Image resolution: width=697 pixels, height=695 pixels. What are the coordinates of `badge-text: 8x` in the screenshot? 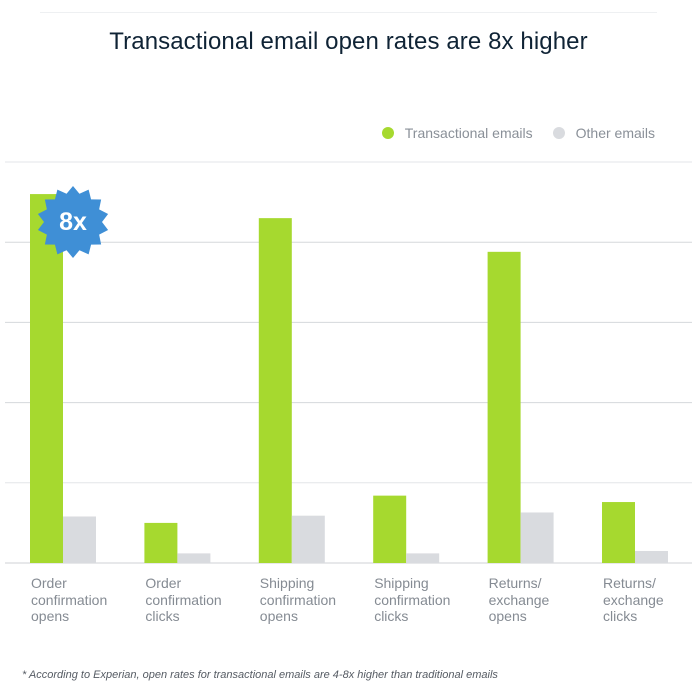 It's located at (73, 222).